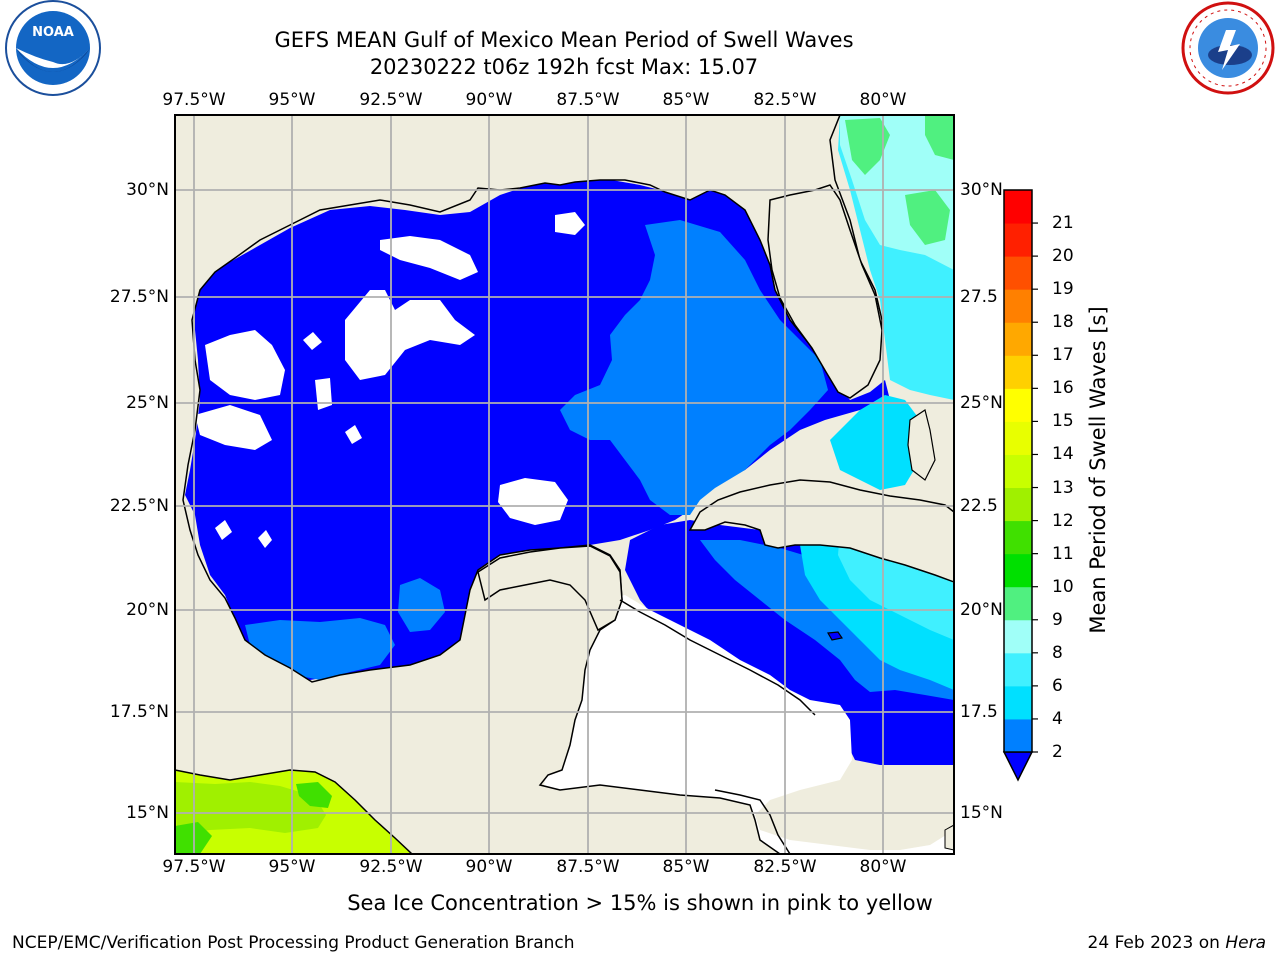 Image resolution: width=1280 pixels, height=960 pixels. Describe the element at coordinates (147, 813) in the screenshot. I see `lat-label-left: 15°N` at that location.